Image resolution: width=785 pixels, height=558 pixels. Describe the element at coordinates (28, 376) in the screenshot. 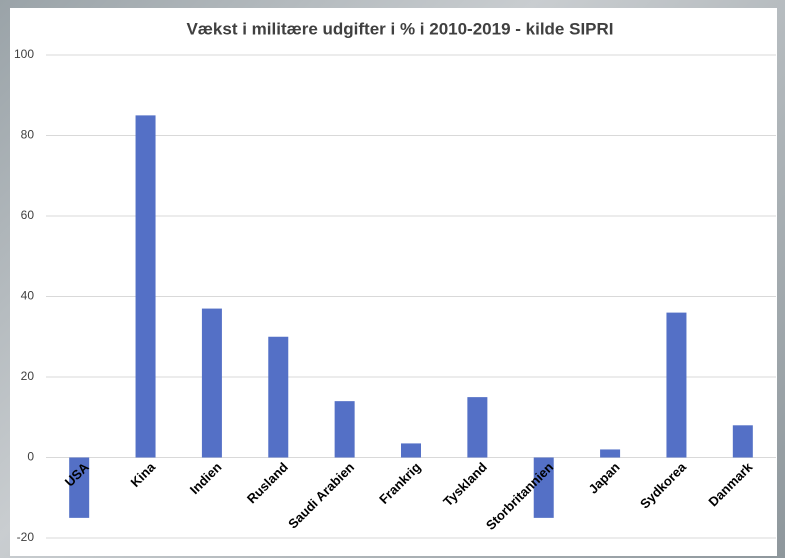

I see `y-tick-label: 20` at that location.